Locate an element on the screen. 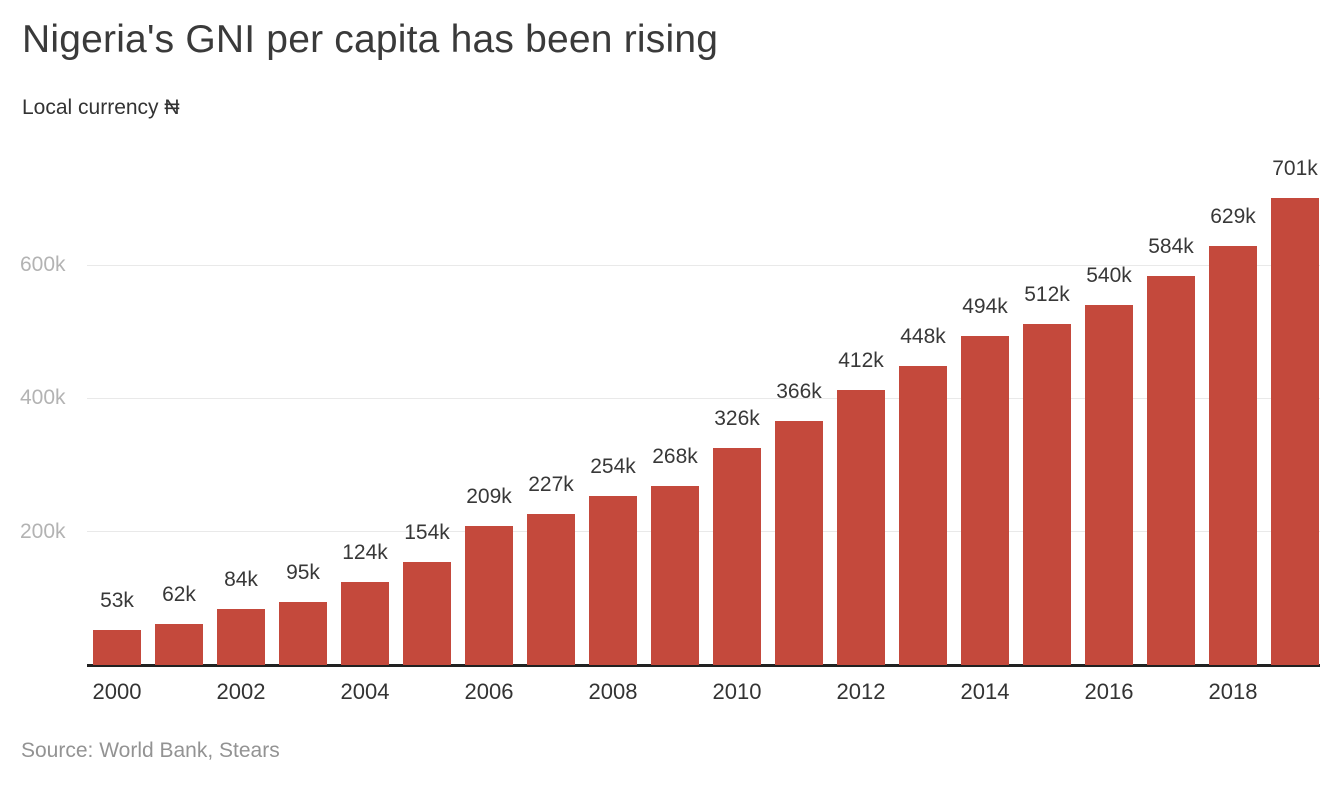  value-label-2003: 95k is located at coordinates (303, 572).